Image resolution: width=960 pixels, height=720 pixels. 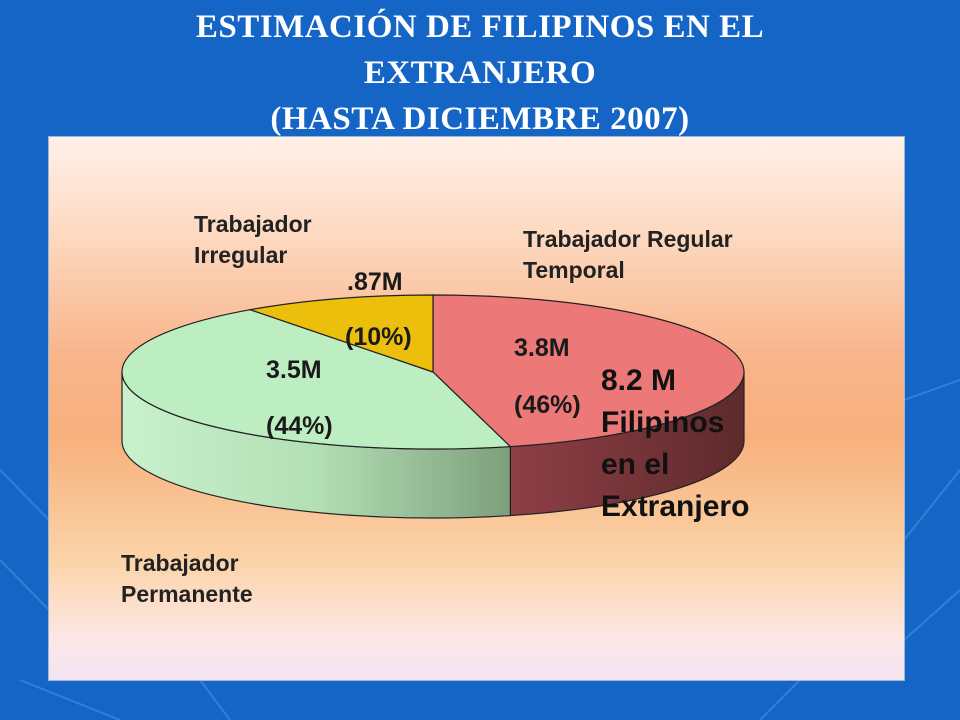 I want to click on total-line-3: en el, so click(x=635, y=464).